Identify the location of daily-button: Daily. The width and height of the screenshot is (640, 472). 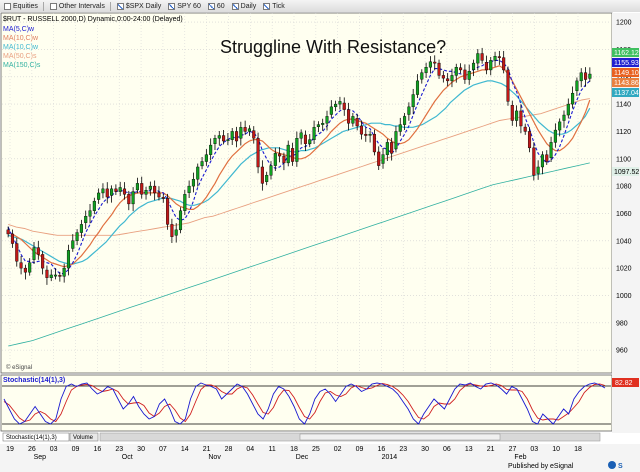
(244, 6).